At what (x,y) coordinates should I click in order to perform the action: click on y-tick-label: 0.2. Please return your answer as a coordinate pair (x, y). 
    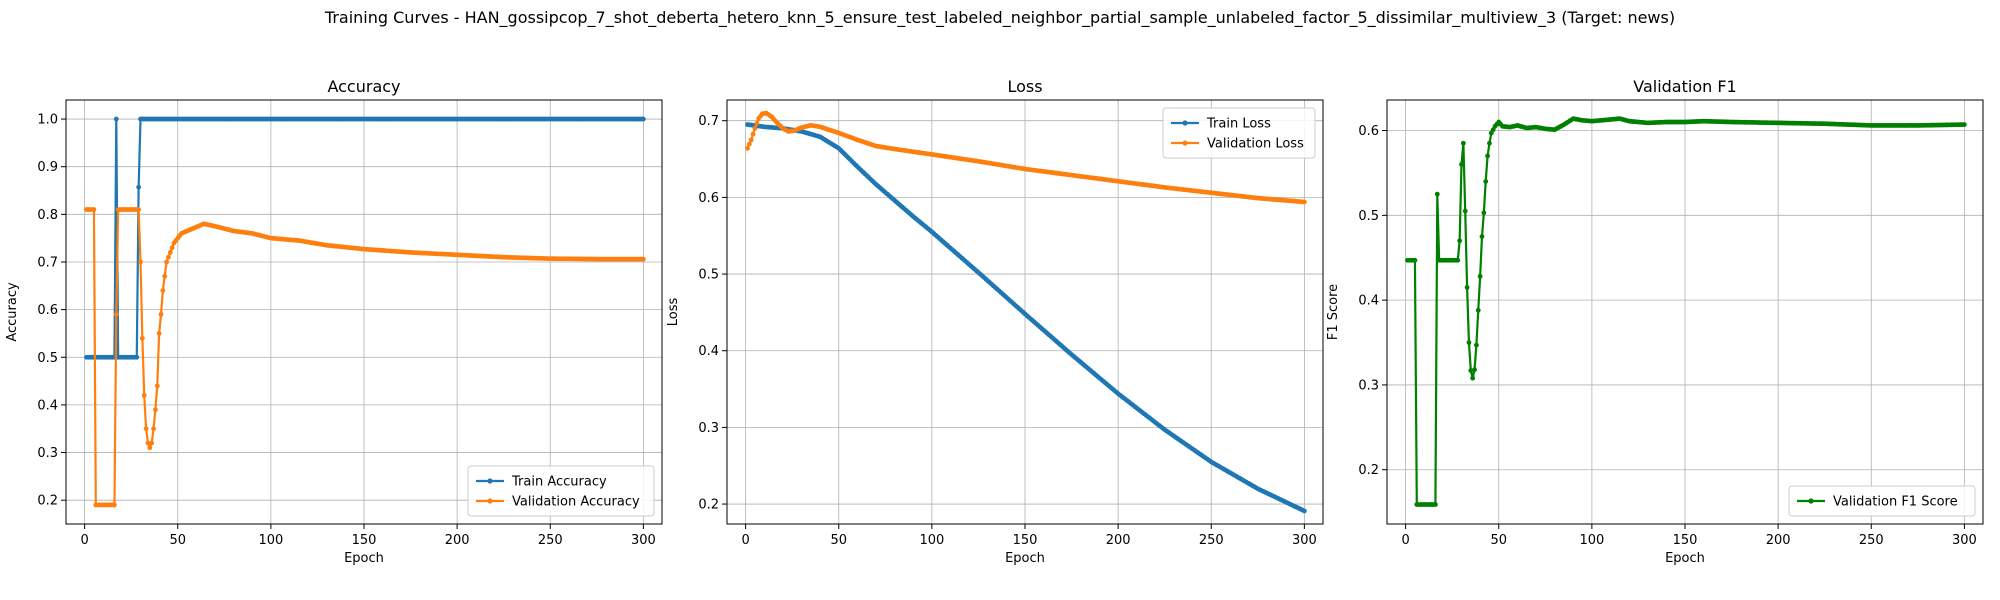
    Looking at the image, I should click on (1368, 470).